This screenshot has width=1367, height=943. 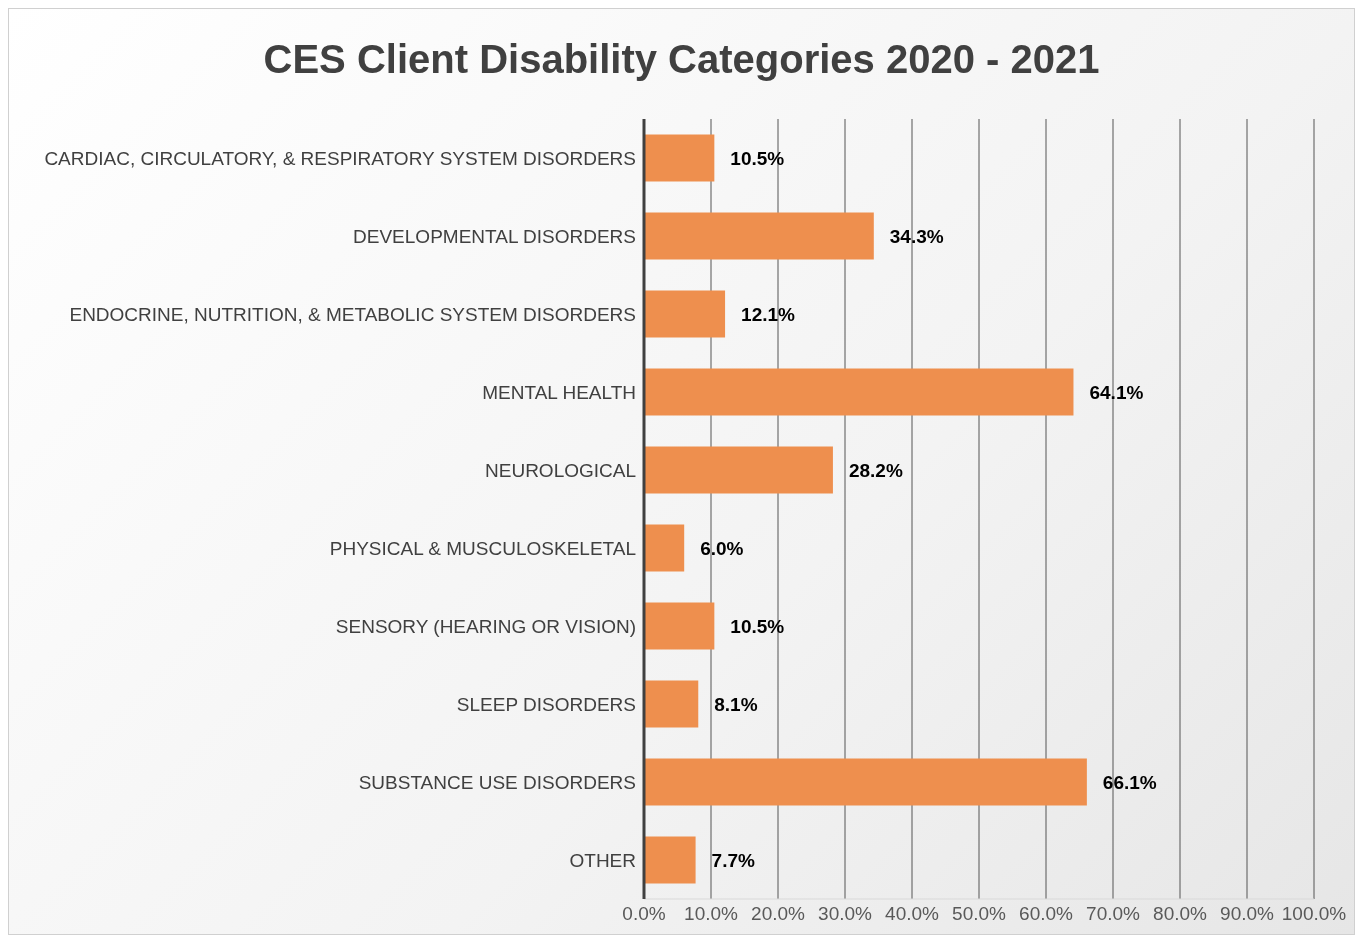 I want to click on x-tick-label: 90.0%, so click(x=1247, y=914).